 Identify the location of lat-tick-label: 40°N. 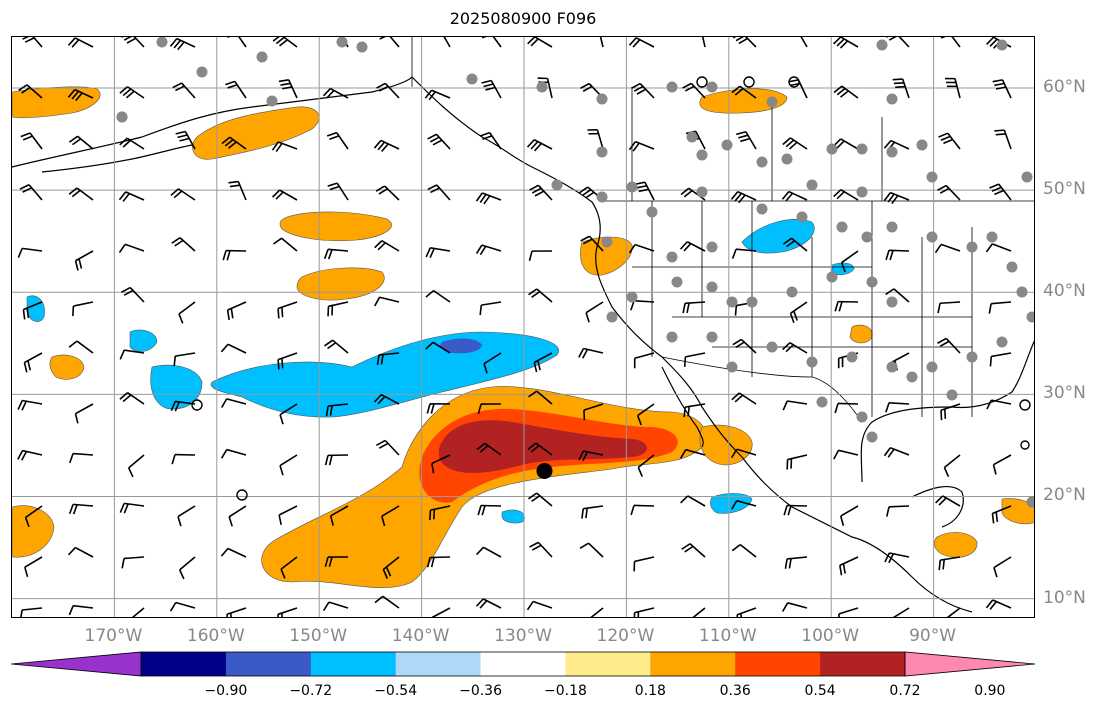
(1064, 291).